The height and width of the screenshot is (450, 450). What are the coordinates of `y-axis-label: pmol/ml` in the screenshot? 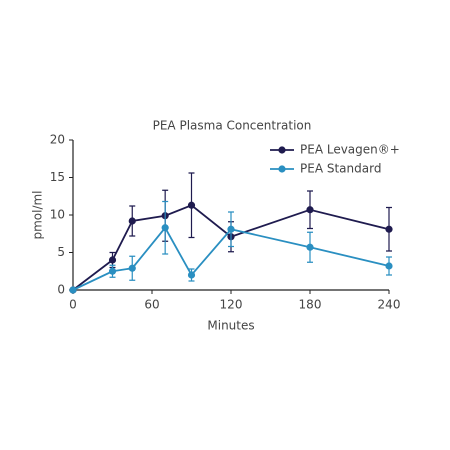 It's located at (38, 214).